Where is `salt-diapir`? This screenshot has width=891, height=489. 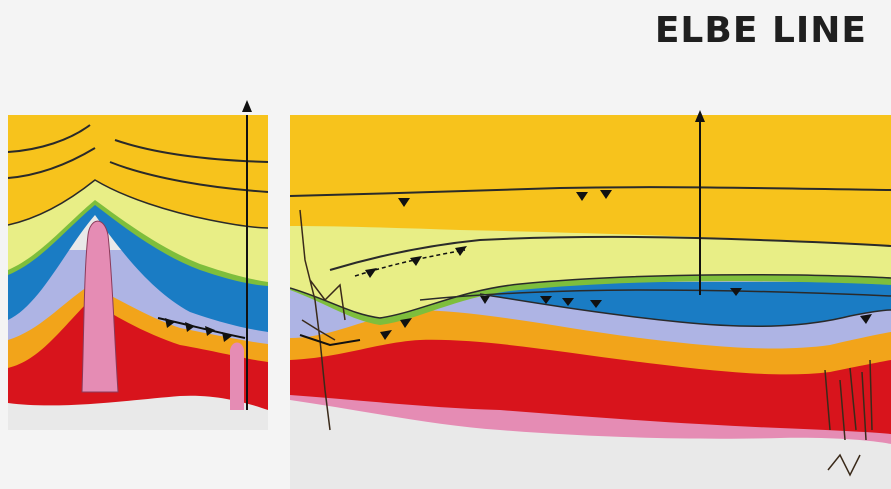
salt-diapir is located at coordinates (100, 306).